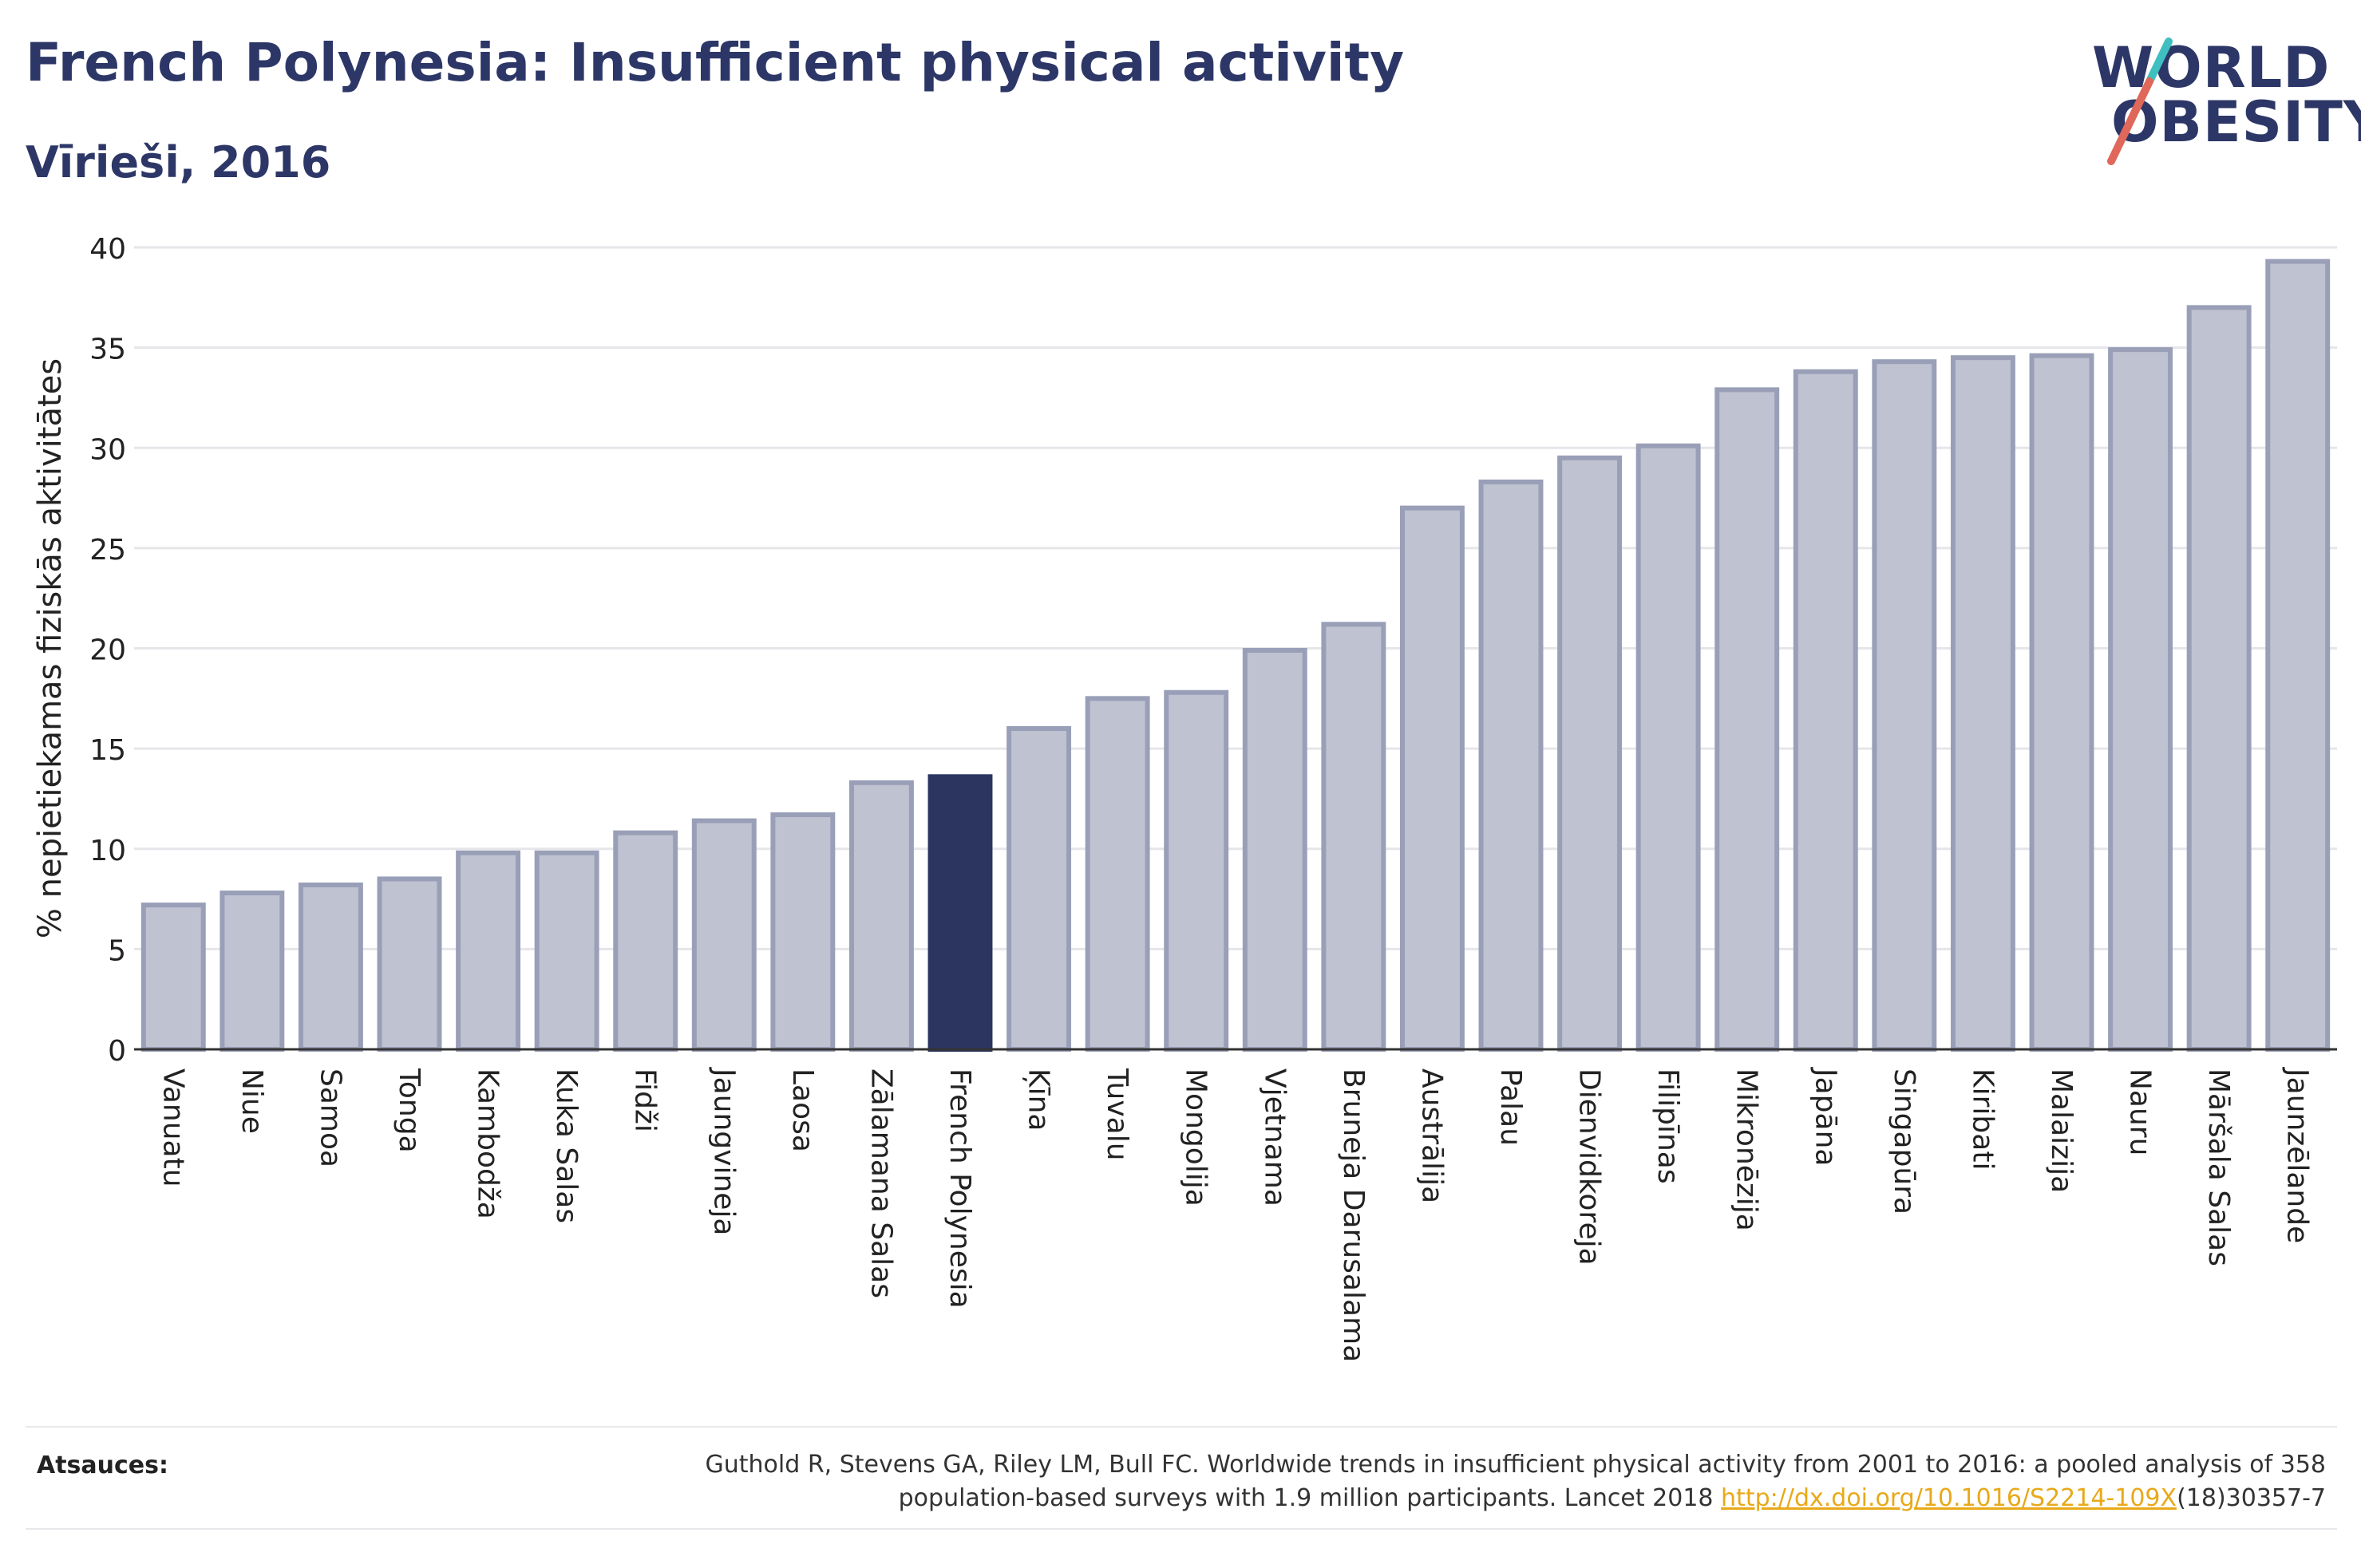  What do you see at coordinates (880, 1183) in the screenshot?
I see `x-tick-label: Zālamana Salas` at bounding box center [880, 1183].